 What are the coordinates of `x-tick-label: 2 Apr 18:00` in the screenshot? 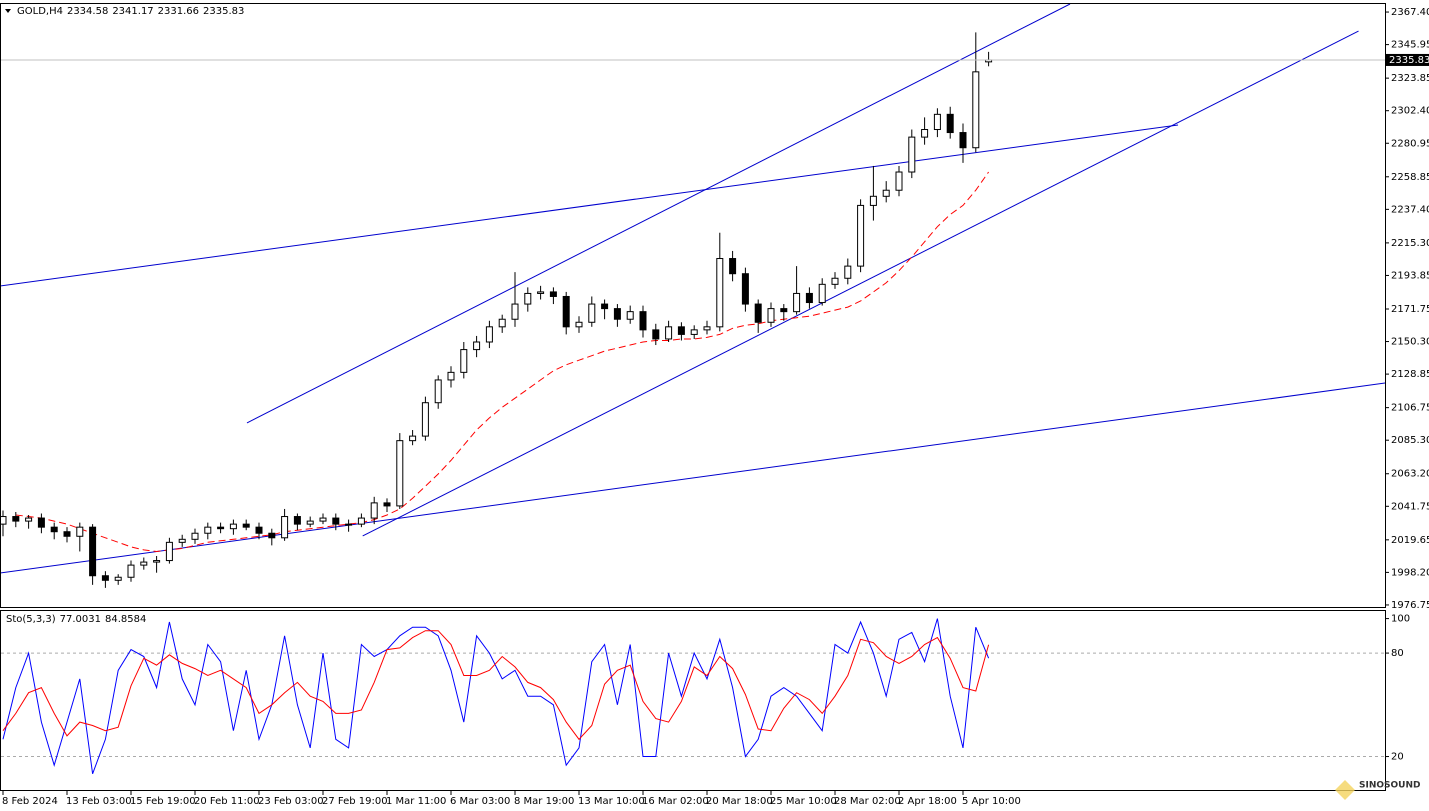 It's located at (927, 801).